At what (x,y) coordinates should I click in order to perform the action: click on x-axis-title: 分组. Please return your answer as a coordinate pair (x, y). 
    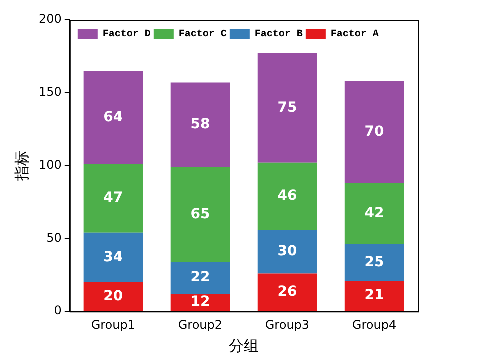
    Looking at the image, I should click on (243, 345).